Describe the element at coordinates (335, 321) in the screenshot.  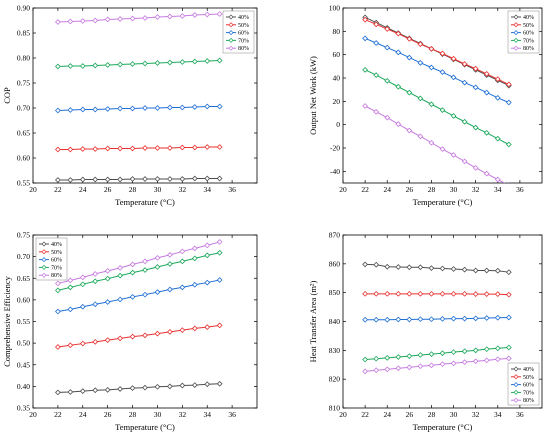
I see `y-tick-label: 840` at that location.